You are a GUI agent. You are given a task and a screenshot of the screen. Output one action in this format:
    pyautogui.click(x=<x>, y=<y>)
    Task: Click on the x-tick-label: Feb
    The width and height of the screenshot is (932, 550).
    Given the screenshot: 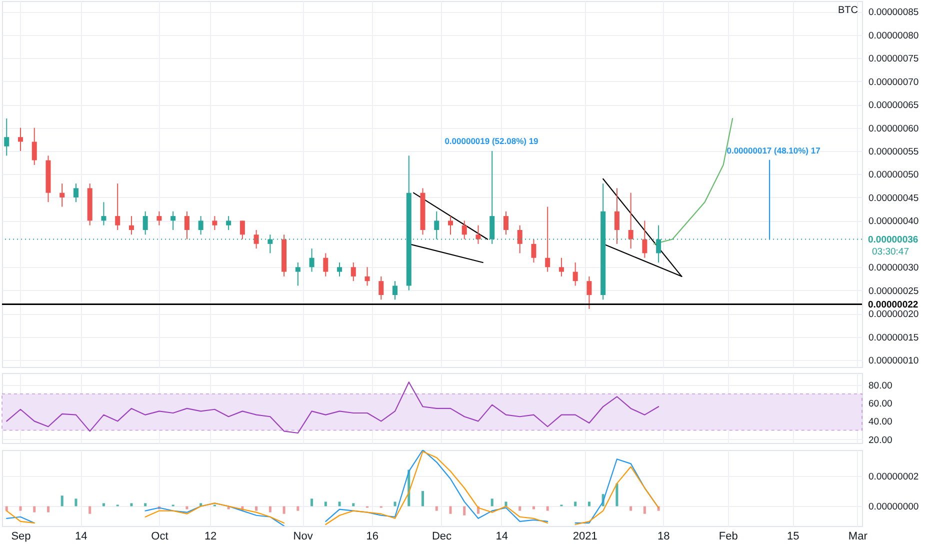 What is the action you would take?
    pyautogui.click(x=728, y=536)
    